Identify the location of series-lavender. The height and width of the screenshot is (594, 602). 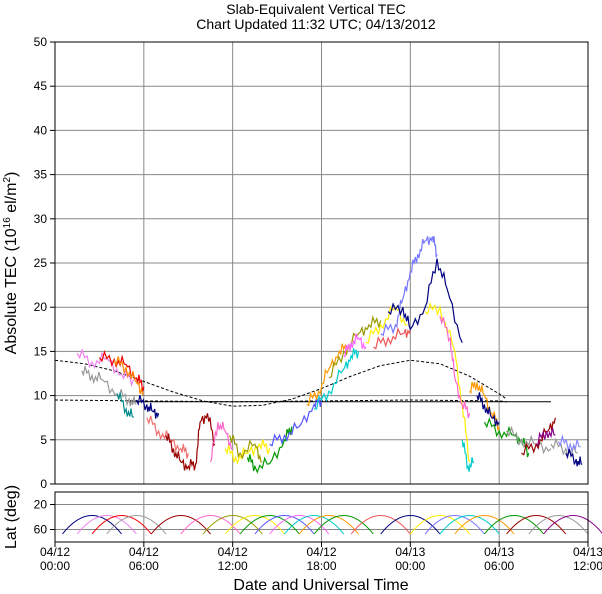
(569, 443).